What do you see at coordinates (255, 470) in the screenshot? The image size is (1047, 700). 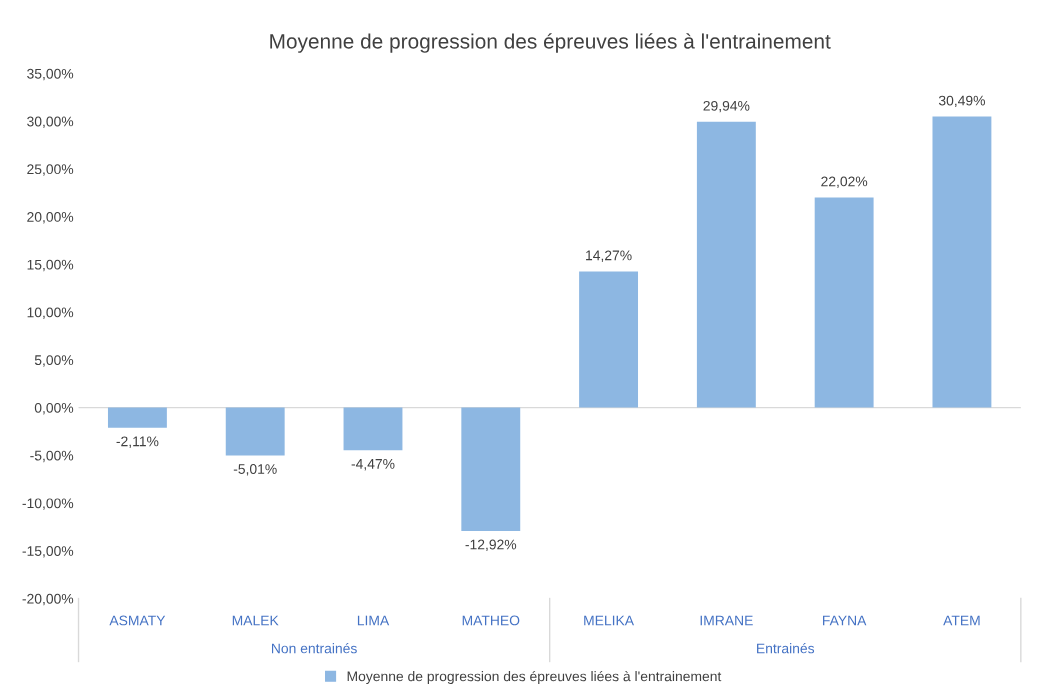 I see `data-label: -5,01%` at bounding box center [255, 470].